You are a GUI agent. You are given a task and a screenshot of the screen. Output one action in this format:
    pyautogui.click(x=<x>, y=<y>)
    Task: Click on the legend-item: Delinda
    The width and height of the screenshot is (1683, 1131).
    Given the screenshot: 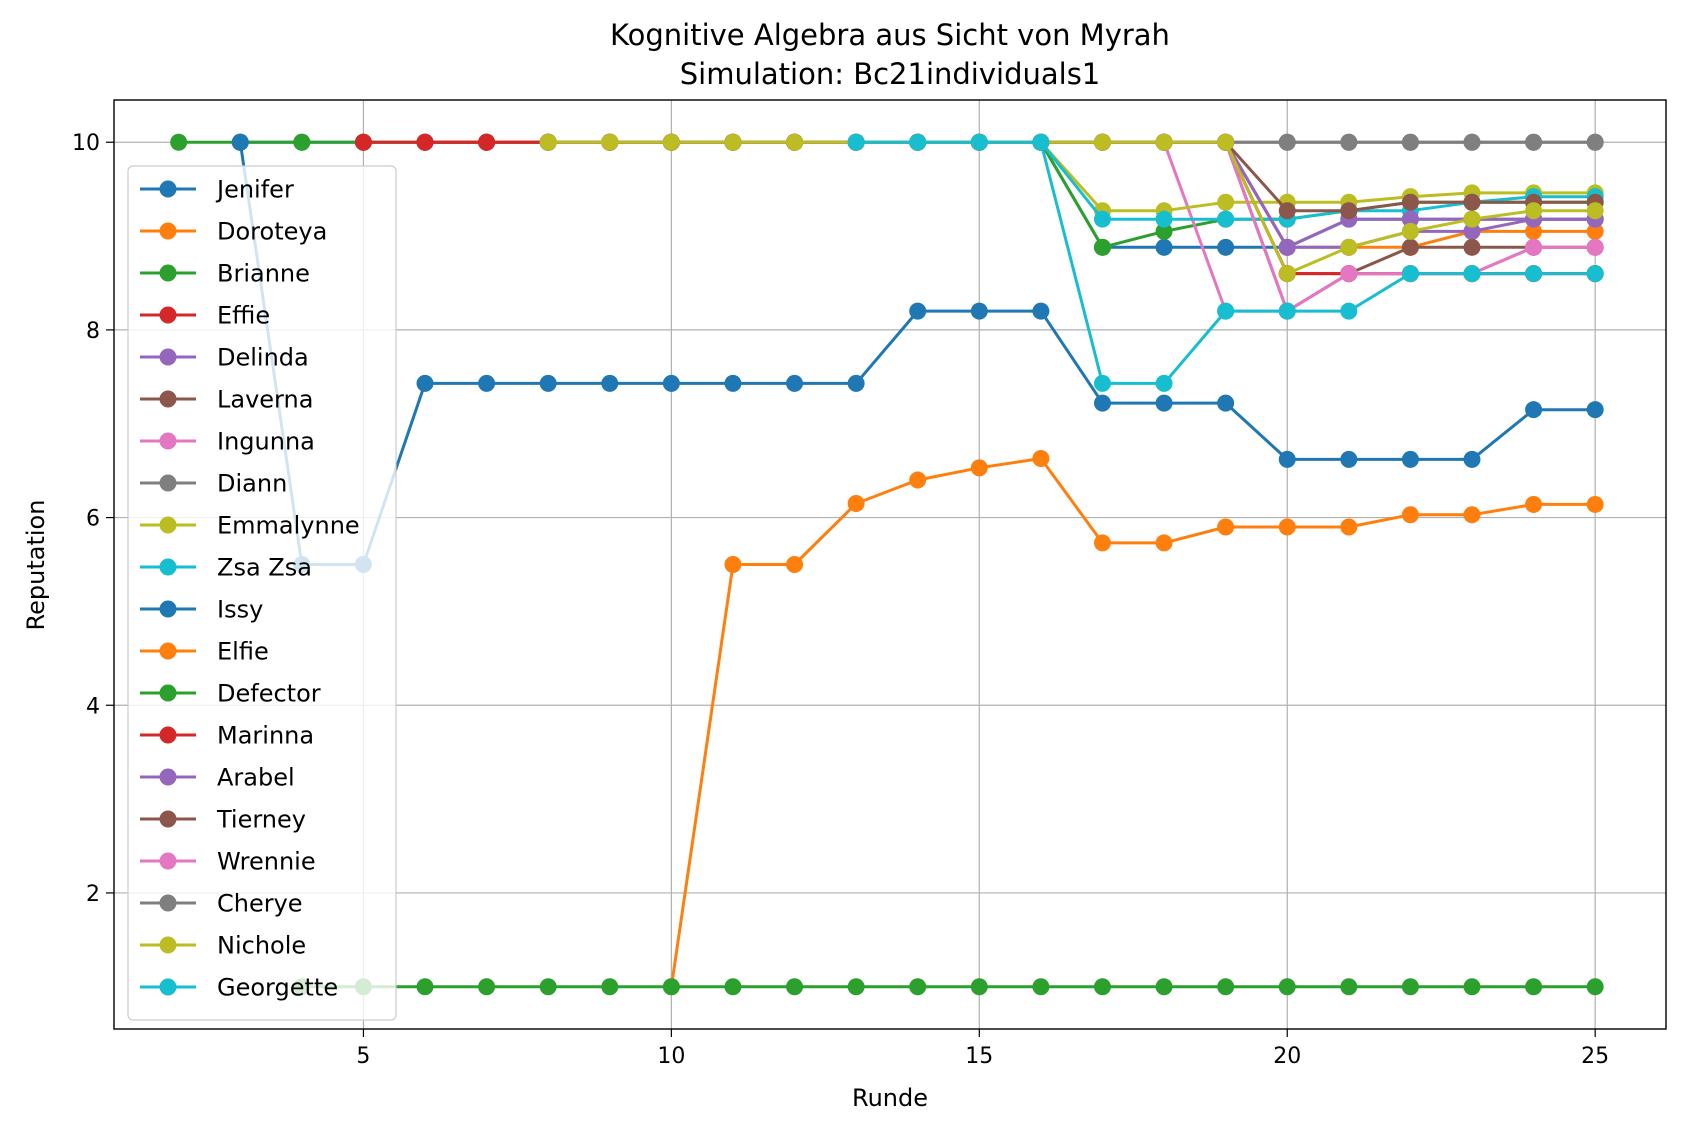 What is the action you would take?
    pyautogui.click(x=224, y=358)
    